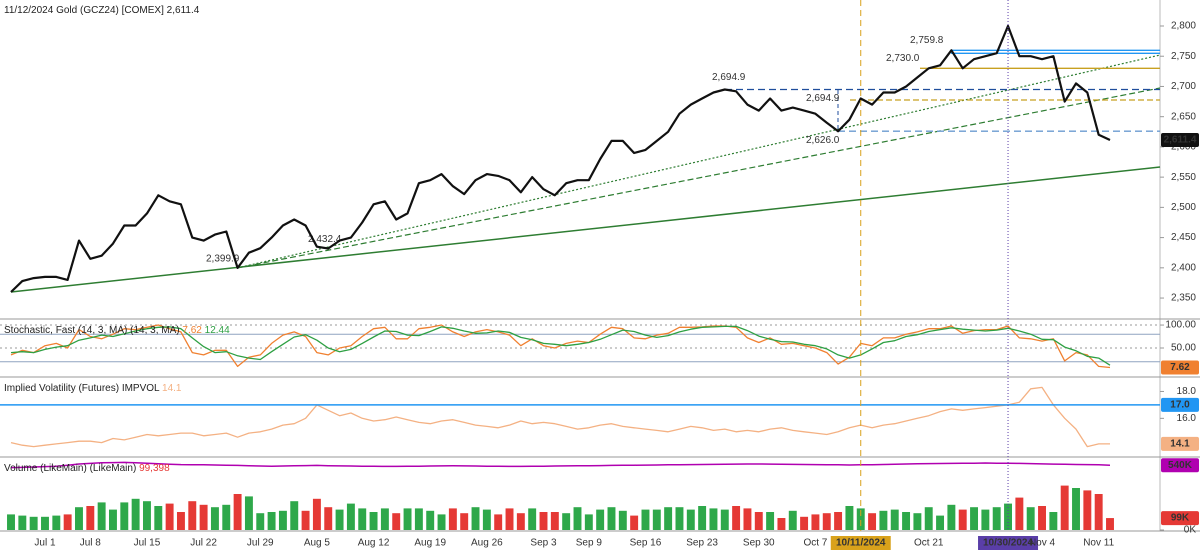  Describe the element at coordinates (929, 543) in the screenshot. I see `x-tick-label: Oct 21` at that location.